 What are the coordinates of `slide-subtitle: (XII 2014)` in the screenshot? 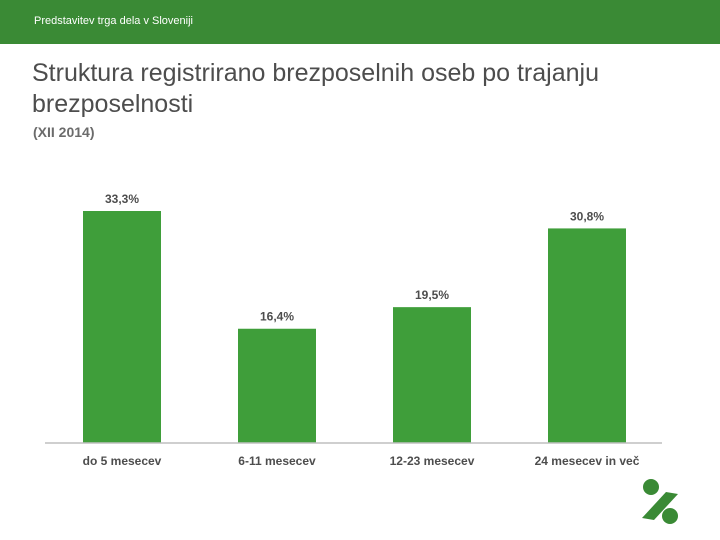 It's located at (64, 132).